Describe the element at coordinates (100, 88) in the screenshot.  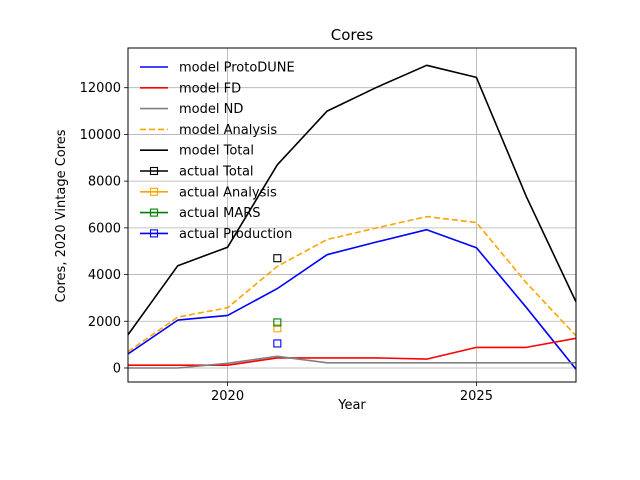
I see `y-tick-label-12000: 12000` at that location.